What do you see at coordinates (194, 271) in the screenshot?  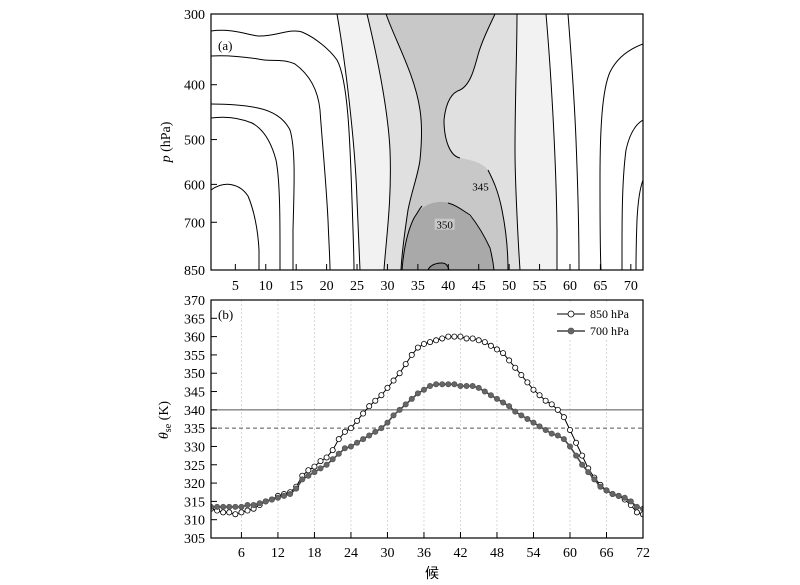 I see `y-tick-label: 850` at bounding box center [194, 271].